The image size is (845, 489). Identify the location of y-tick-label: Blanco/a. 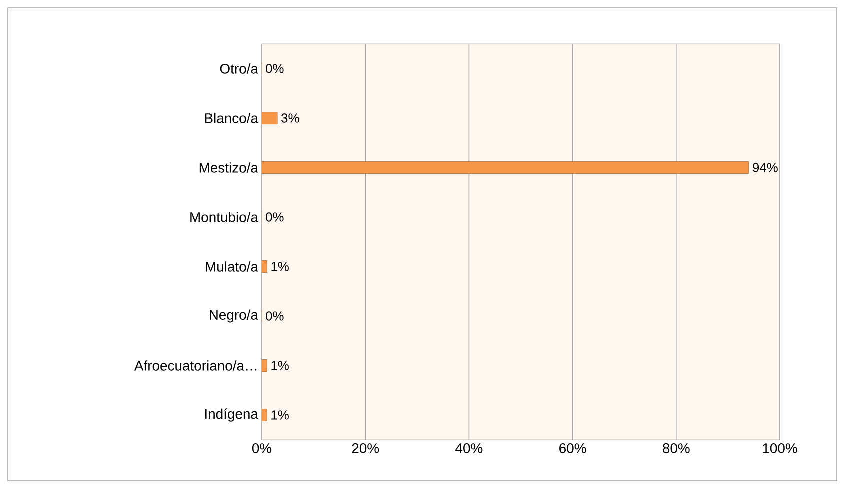
(231, 118).